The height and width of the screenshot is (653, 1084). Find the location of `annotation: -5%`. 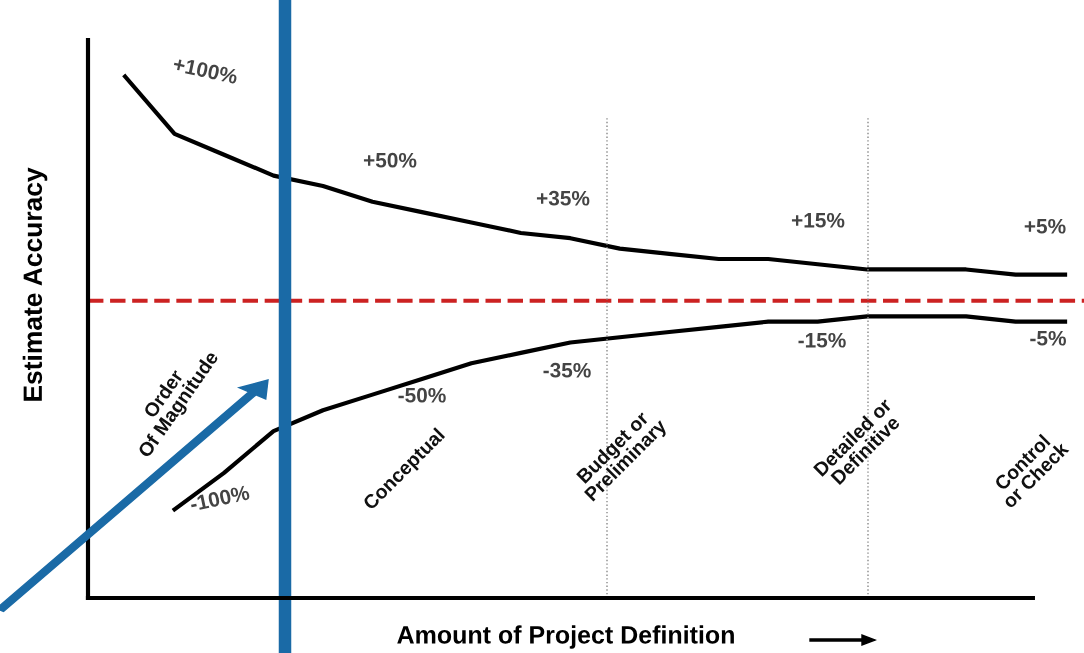

annotation: -5% is located at coordinates (1048, 338).